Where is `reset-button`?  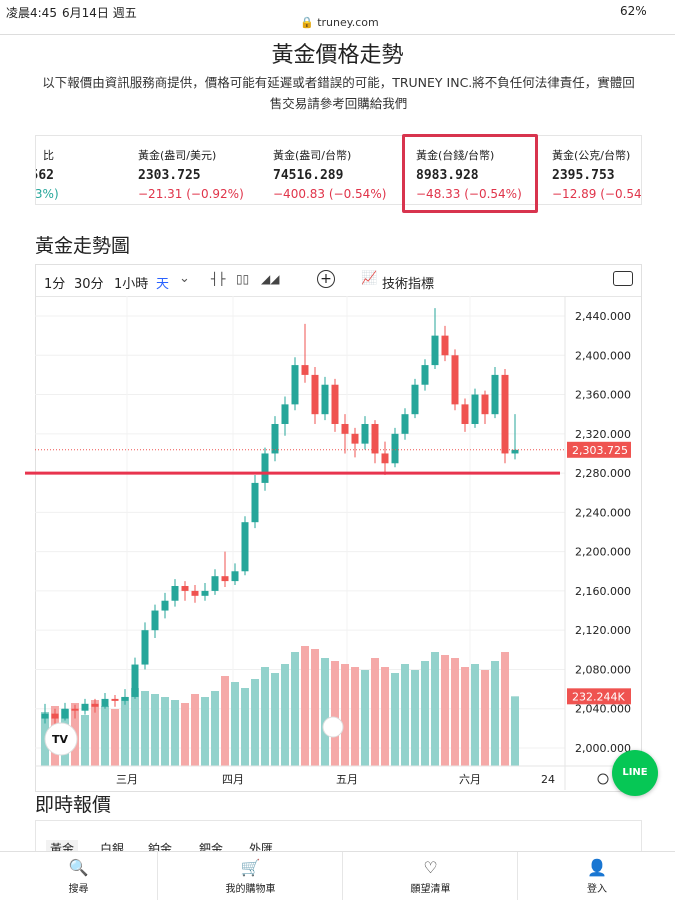 reset-button is located at coordinates (333, 727).